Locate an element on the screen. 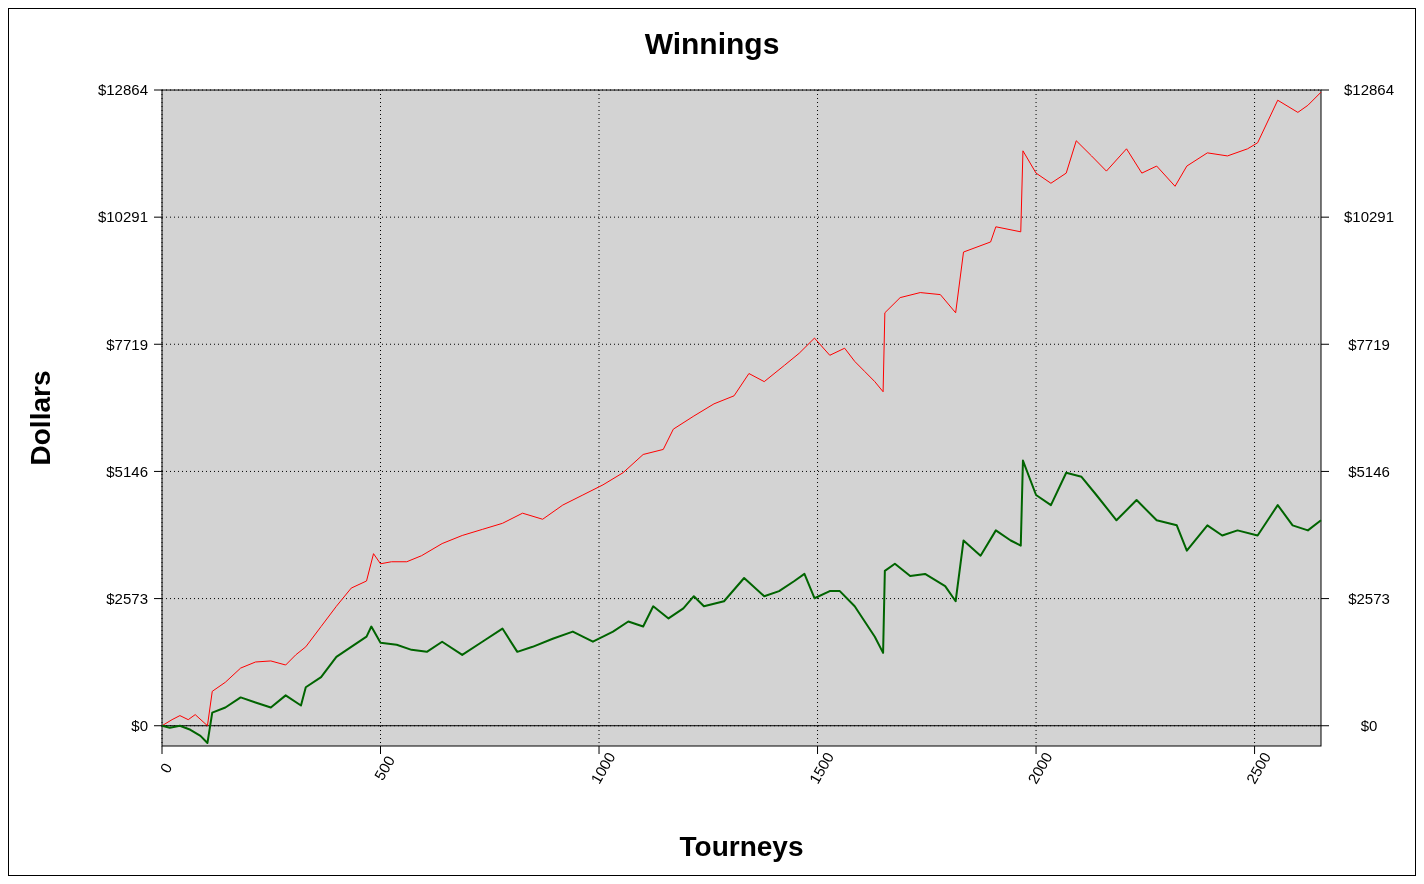  chart-title: Winnings is located at coordinates (712, 43).